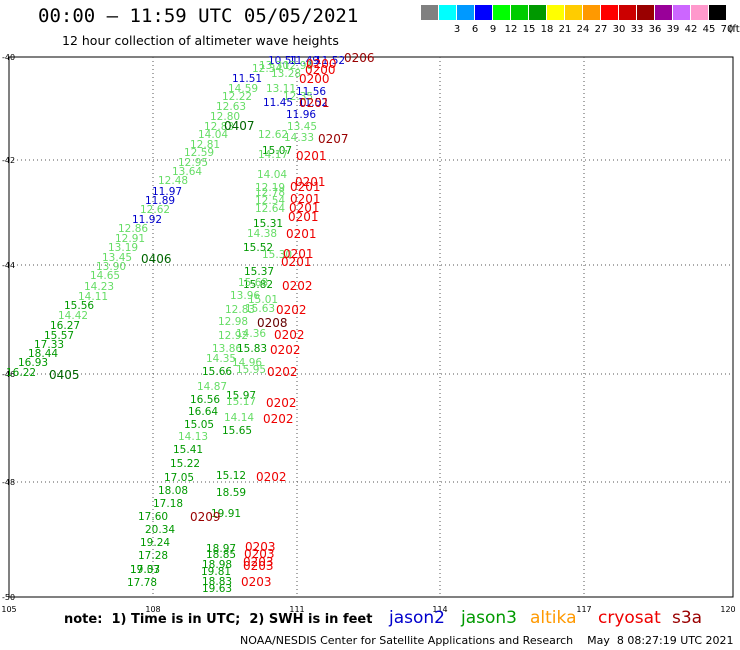  Describe the element at coordinates (274, 66) in the screenshot. I see `swh-observation: 13.30` at that location.